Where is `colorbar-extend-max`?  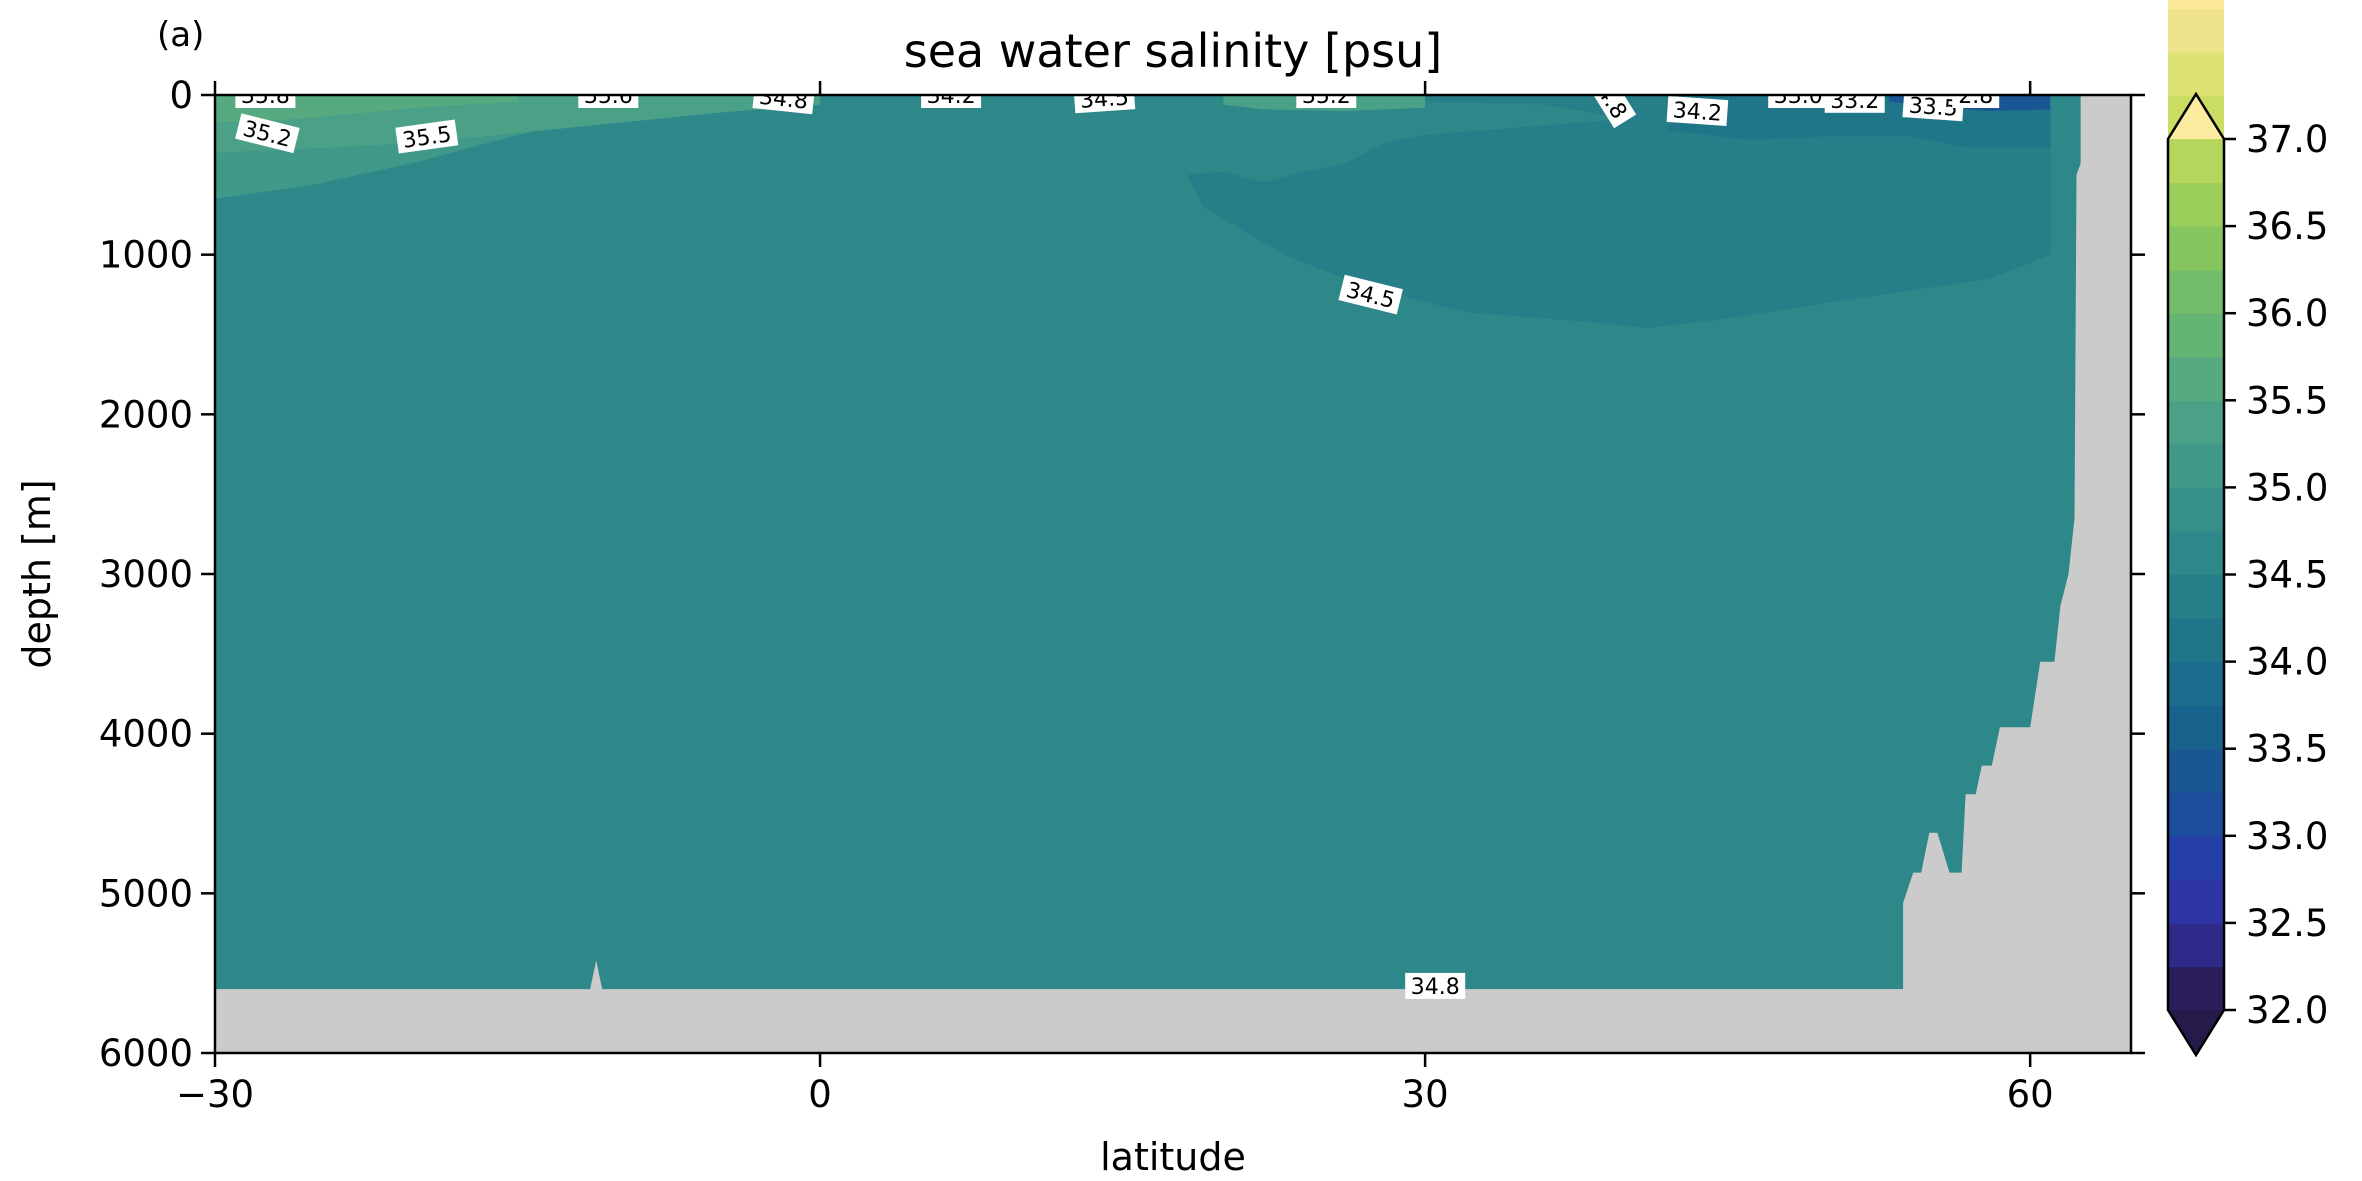 colorbar-extend-max is located at coordinates (2196, 116).